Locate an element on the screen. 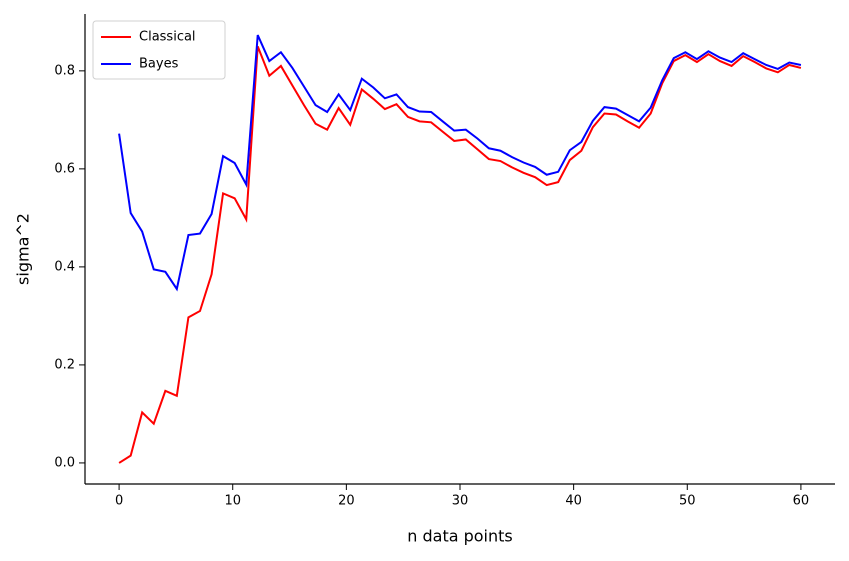 Image resolution: width=849 pixels, height=561 pixels. x-tick-label: 0 is located at coordinates (119, 501).